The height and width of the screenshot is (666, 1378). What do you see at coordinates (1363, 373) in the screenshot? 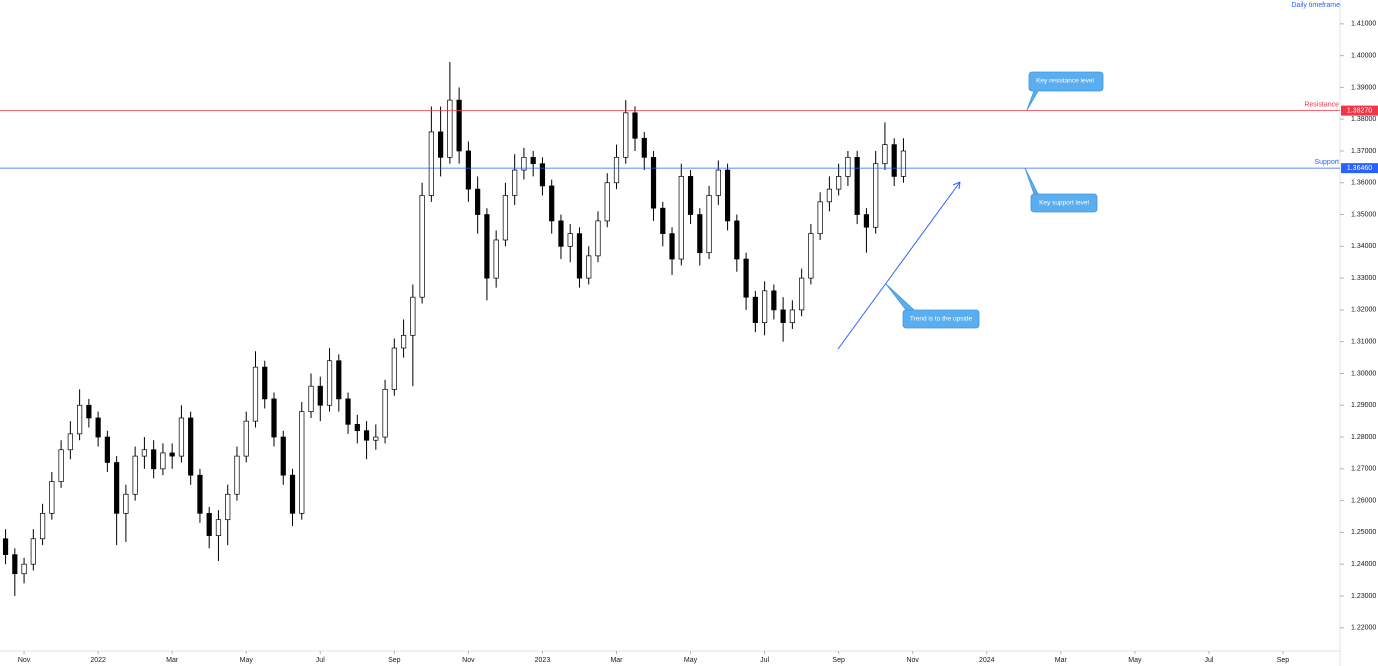
I see `y-tick-label: 1.30000` at bounding box center [1363, 373].